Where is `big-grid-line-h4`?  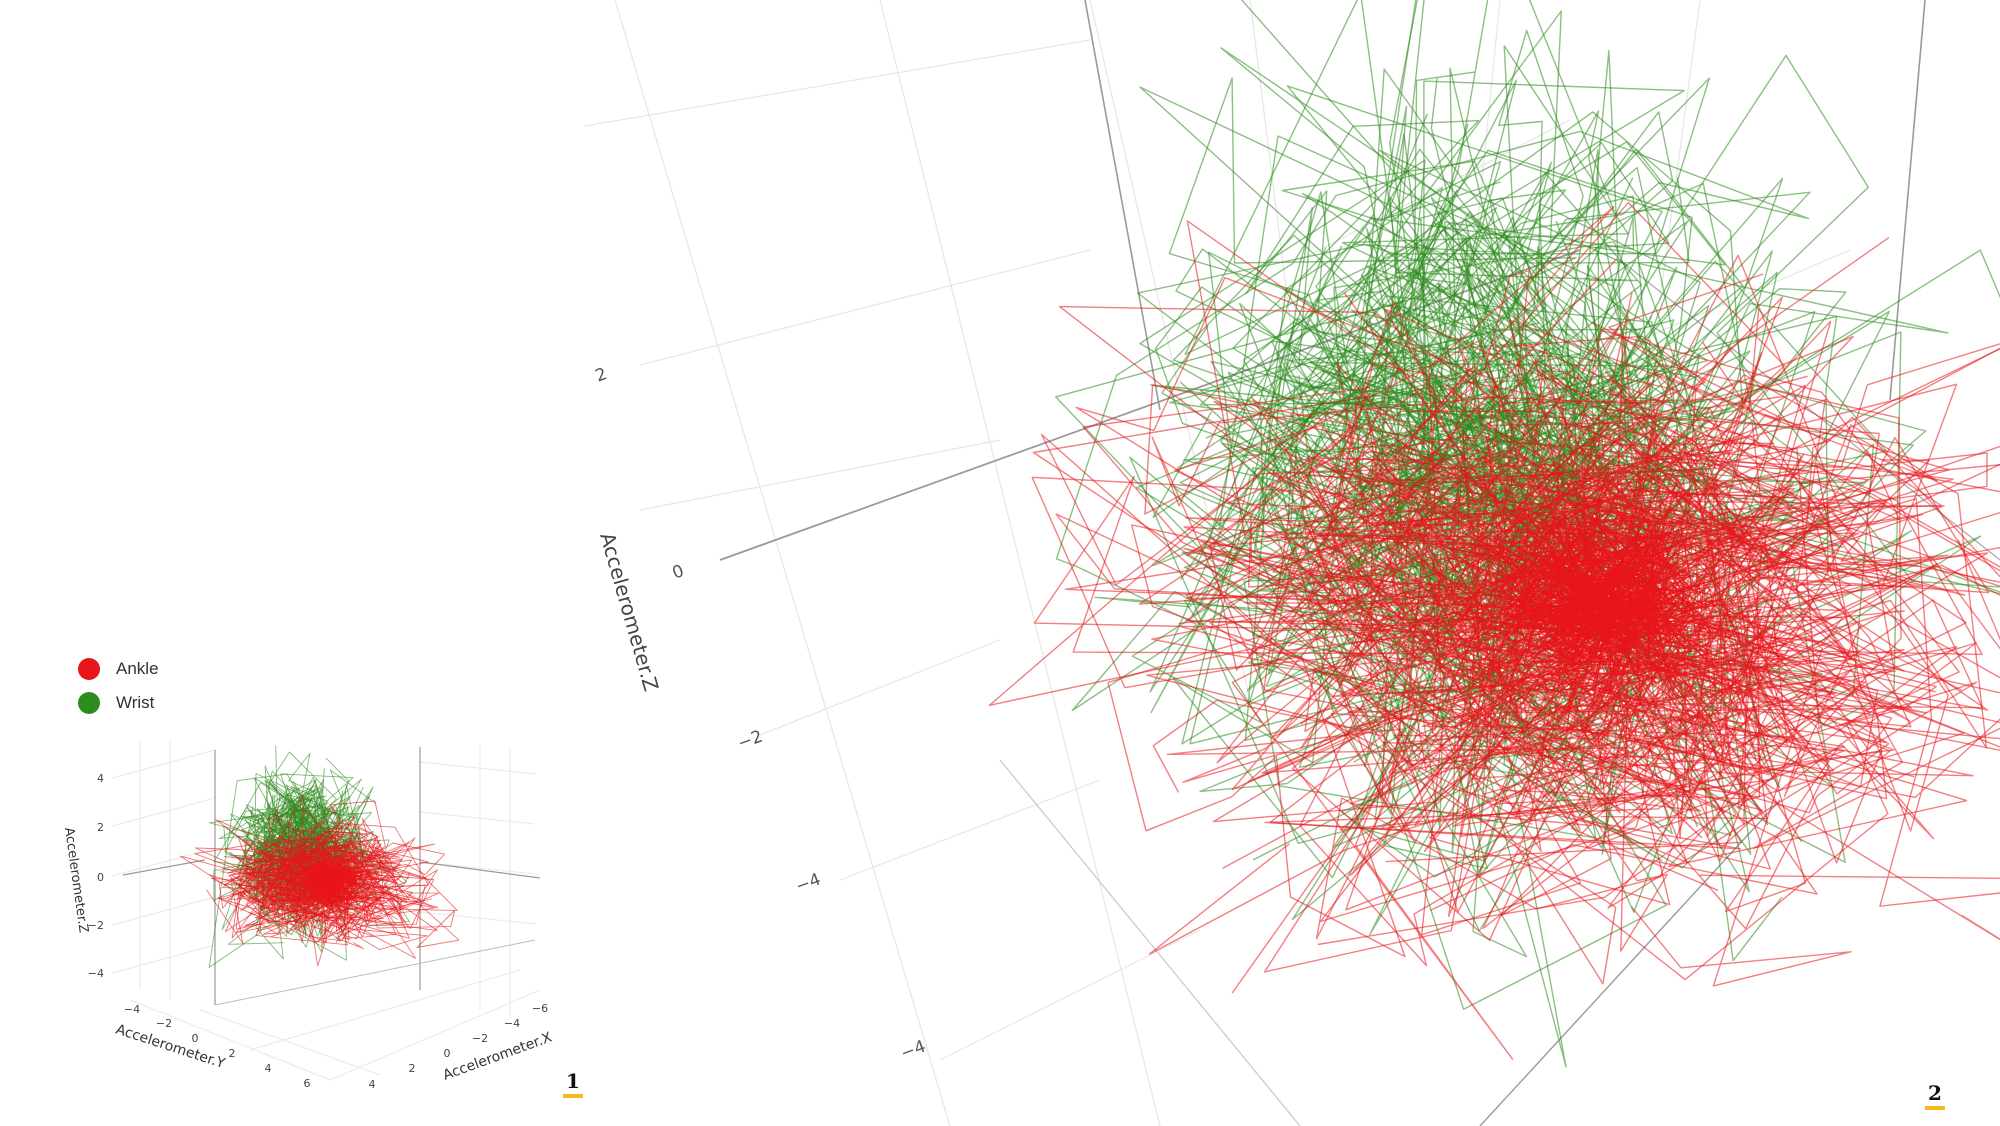
big-grid-line-h4 is located at coordinates (970, 830).